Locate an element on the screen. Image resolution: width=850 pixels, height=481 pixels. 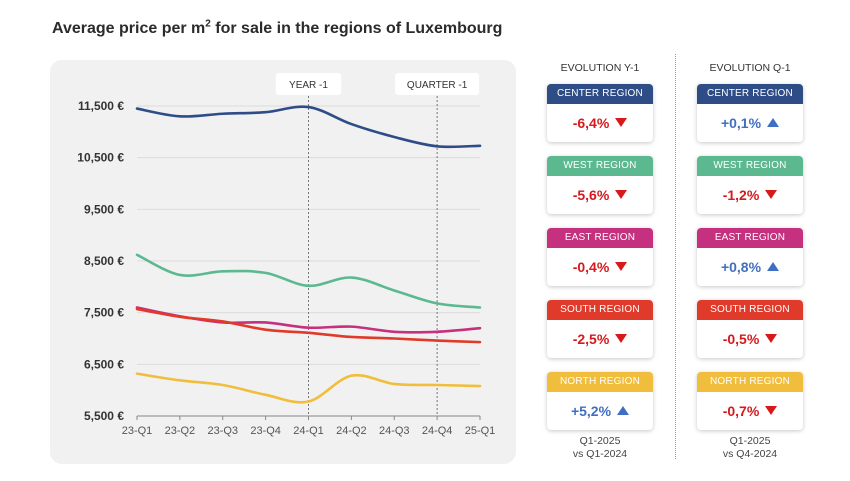
region-card: SOUTH REGION -2,5% is located at coordinates (600, 329).